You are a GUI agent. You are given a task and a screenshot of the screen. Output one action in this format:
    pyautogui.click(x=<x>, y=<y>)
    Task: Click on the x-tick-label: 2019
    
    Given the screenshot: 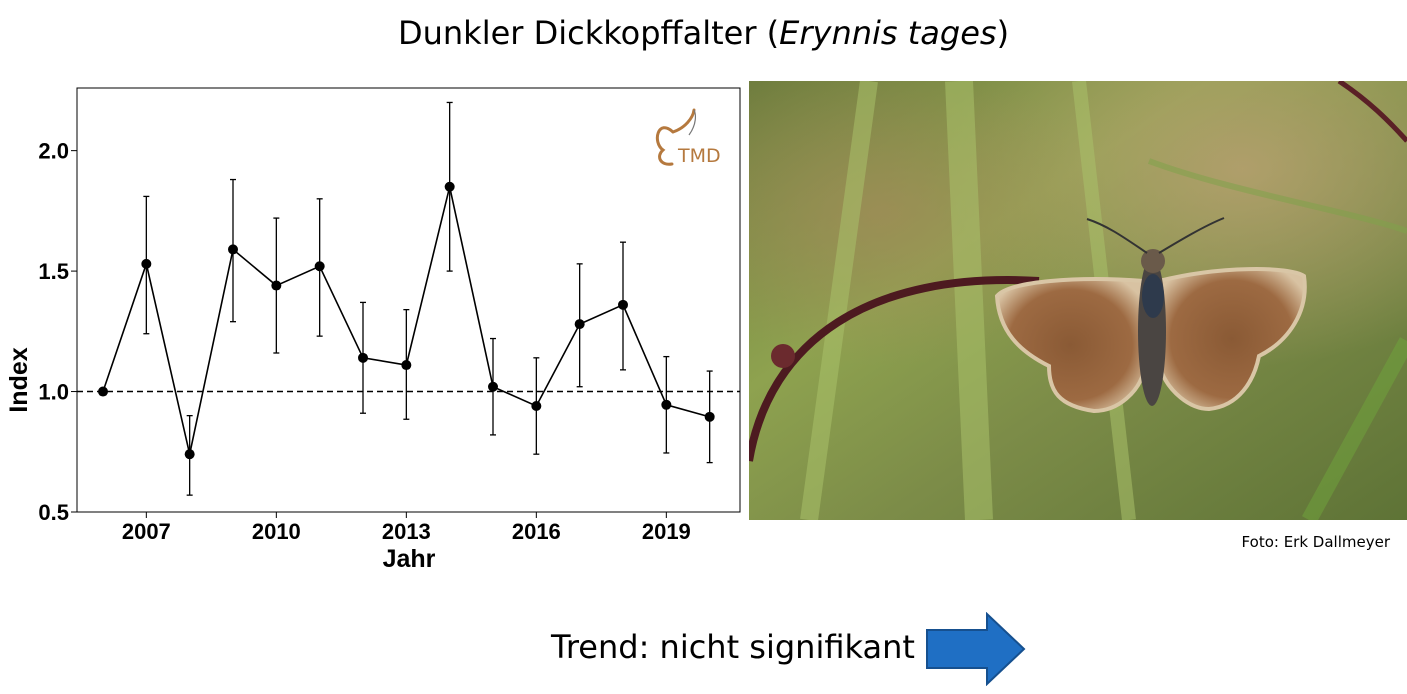 What is the action you would take?
    pyautogui.click(x=666, y=531)
    